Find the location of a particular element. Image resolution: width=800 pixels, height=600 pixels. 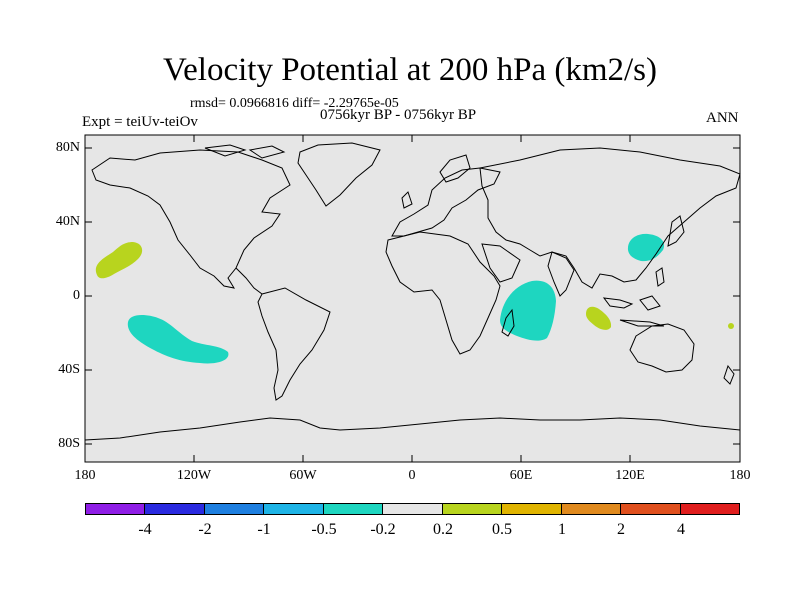

colorbar-label: -0.2 is located at coordinates (383, 529).